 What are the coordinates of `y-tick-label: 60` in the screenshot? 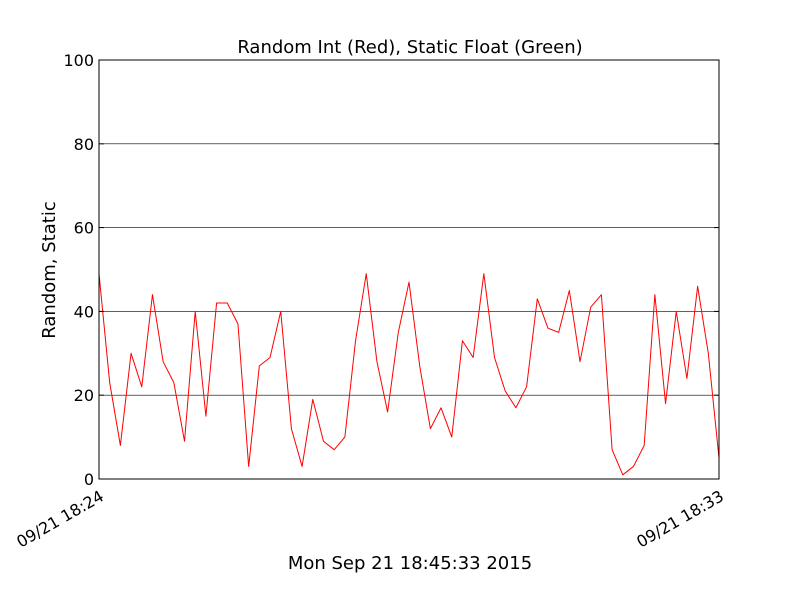 It's located at (84, 228).